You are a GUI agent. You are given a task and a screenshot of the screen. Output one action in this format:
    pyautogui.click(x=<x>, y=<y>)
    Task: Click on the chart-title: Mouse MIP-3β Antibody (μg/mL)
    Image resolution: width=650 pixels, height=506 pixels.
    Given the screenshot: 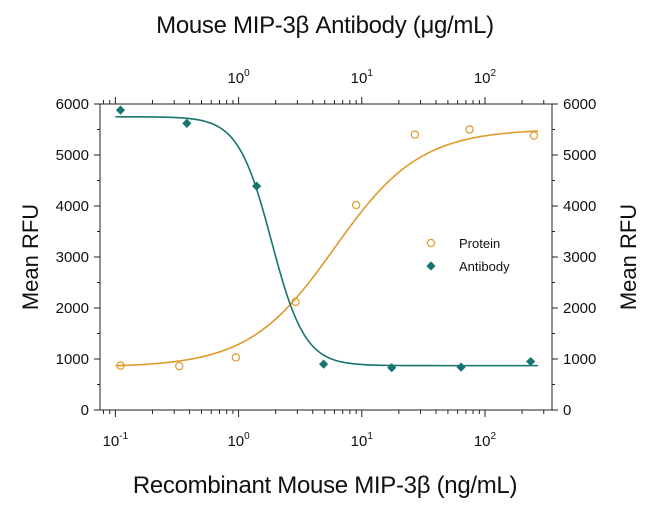 What is the action you would take?
    pyautogui.click(x=325, y=25)
    